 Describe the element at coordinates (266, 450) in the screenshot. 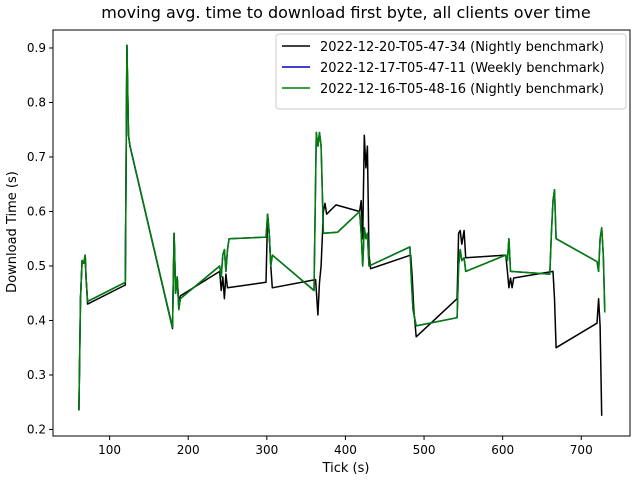

I see `x-tick-label: 300` at that location.